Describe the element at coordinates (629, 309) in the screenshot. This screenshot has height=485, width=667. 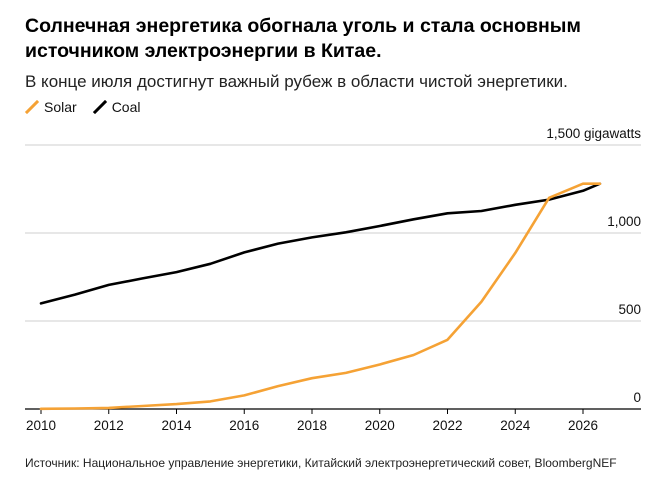
I see `y-tick-label: 500` at that location.